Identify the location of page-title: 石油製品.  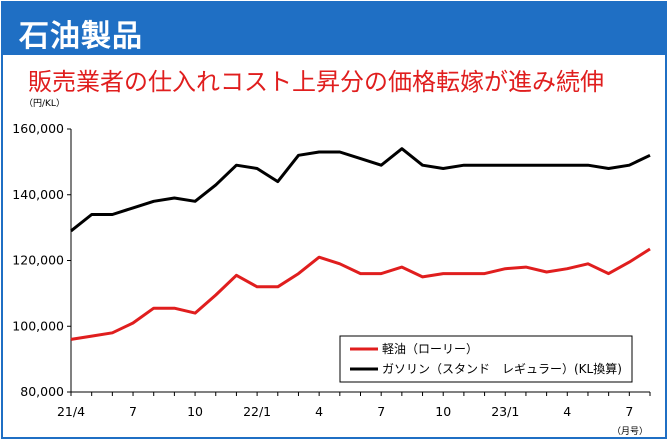
(81, 36).